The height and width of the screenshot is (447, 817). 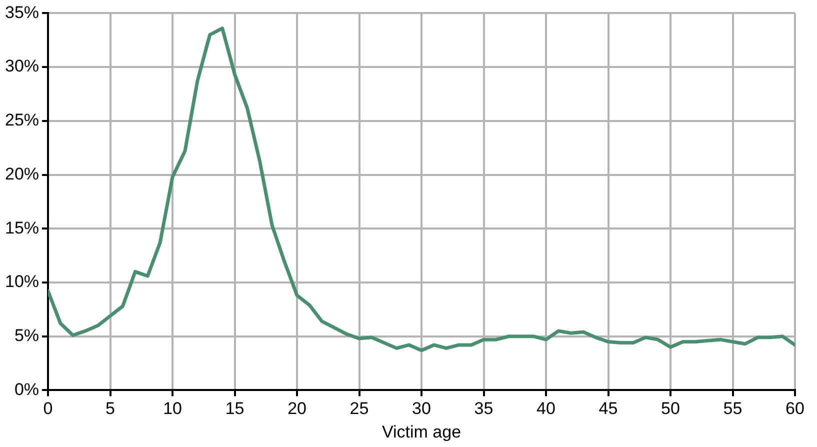 What do you see at coordinates (670, 408) in the screenshot?
I see `x-tick-label: 50` at bounding box center [670, 408].